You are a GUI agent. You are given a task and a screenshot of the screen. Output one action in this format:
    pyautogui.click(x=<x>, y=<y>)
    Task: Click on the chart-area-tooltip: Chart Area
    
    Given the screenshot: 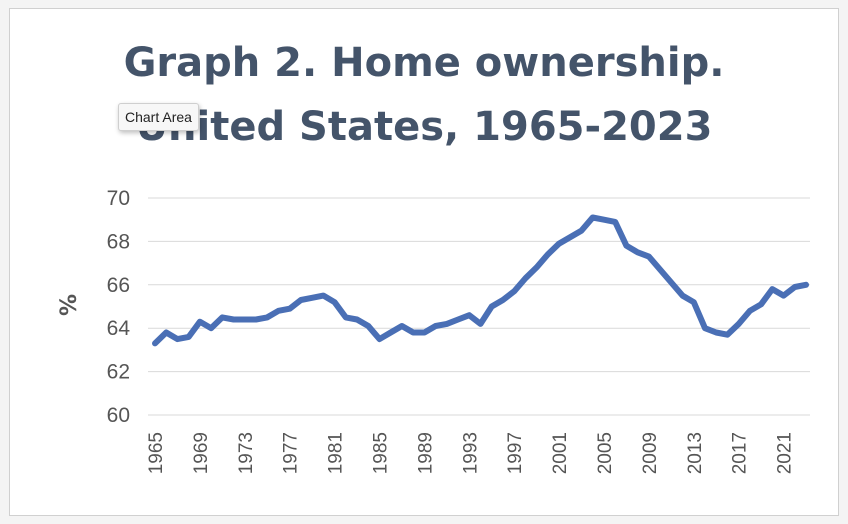 What is the action you would take?
    pyautogui.click(x=158, y=117)
    